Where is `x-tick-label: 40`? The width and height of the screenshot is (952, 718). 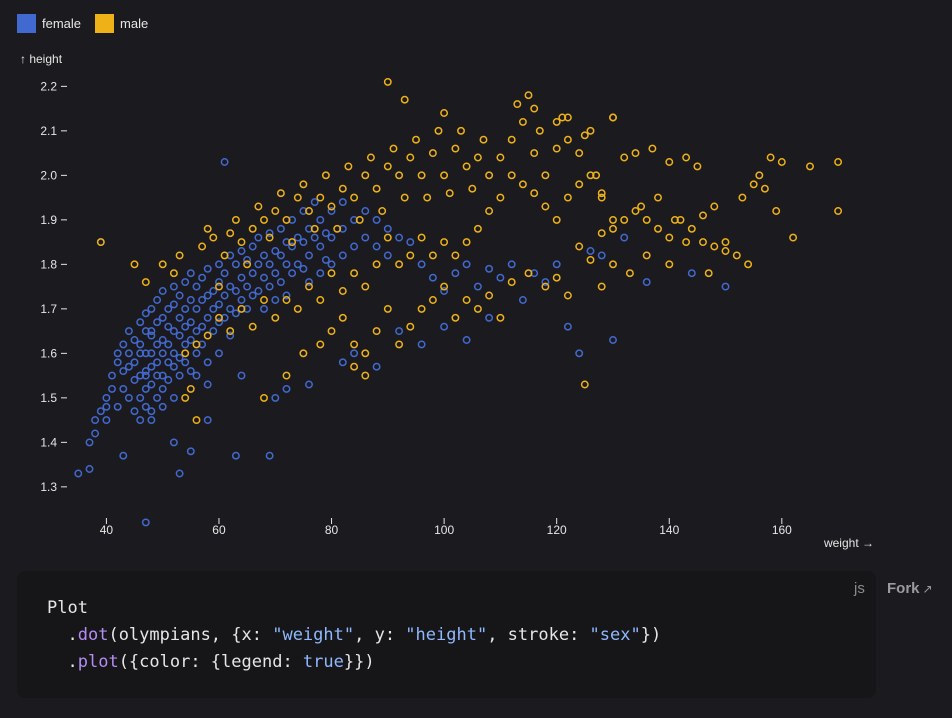 x-tick-label: 40 is located at coordinates (107, 530).